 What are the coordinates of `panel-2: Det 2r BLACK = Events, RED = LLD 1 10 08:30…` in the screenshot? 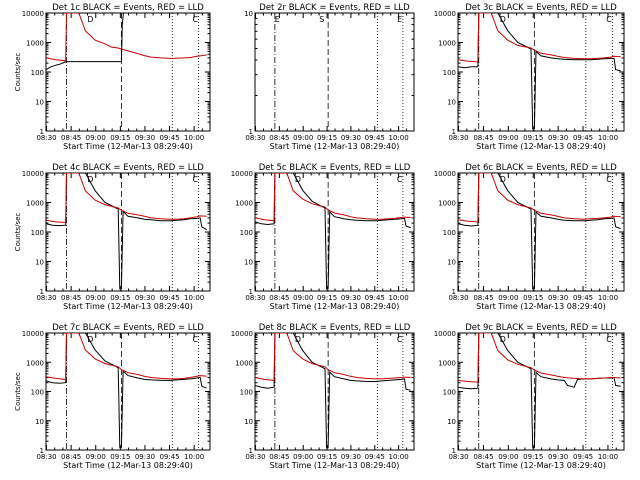 It's located at (329, 77).